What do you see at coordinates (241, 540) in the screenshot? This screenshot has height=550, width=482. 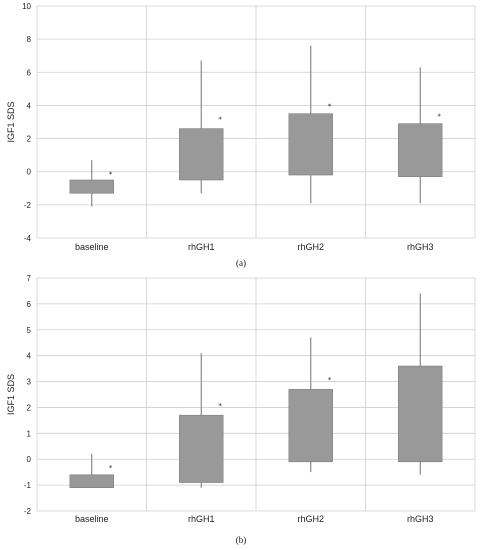 I see `panel-label: (b)` at bounding box center [241, 540].